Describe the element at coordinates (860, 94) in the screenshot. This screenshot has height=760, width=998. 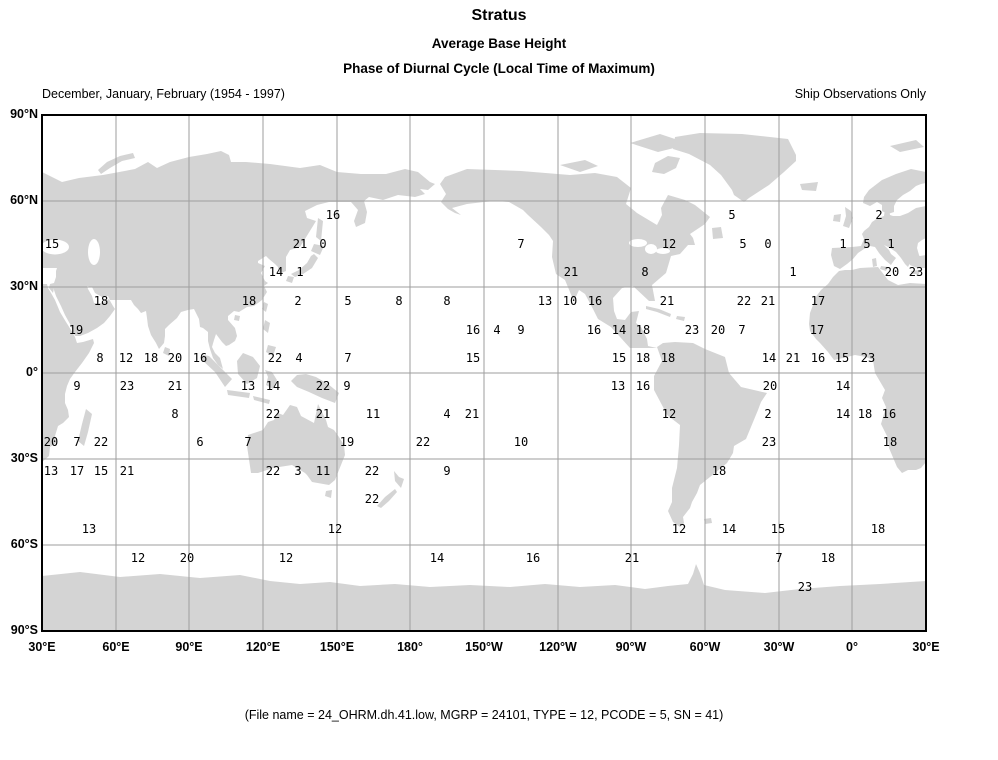
I see `source-label: Ship Observations Only` at that location.